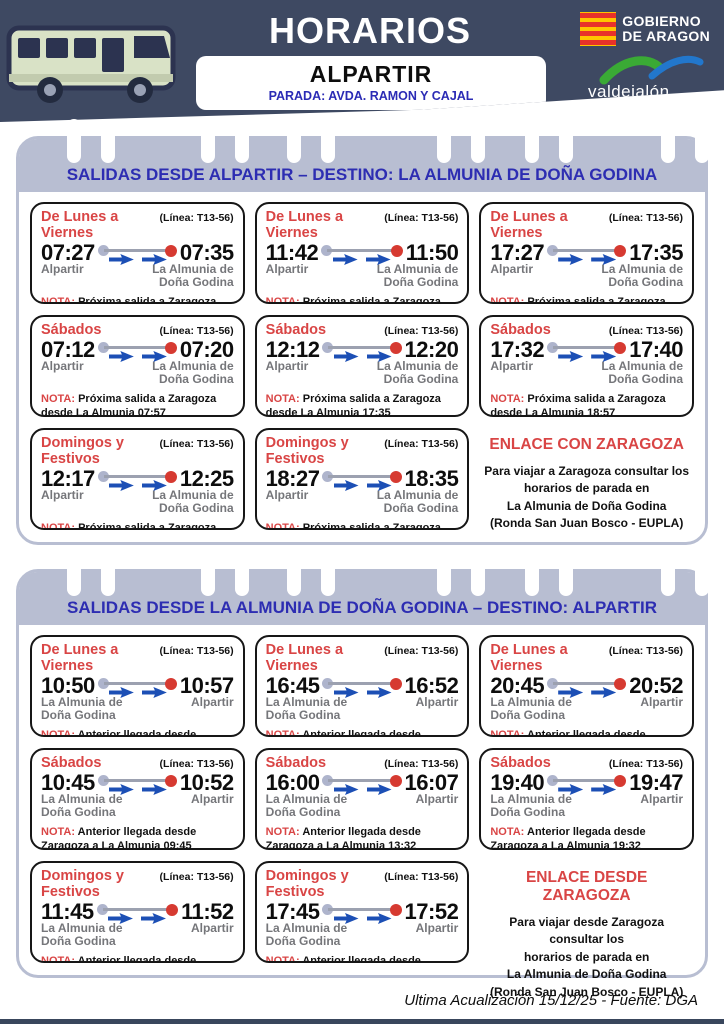  I want to click on enlace-text-line: horarios de parada en, so click(586, 488).